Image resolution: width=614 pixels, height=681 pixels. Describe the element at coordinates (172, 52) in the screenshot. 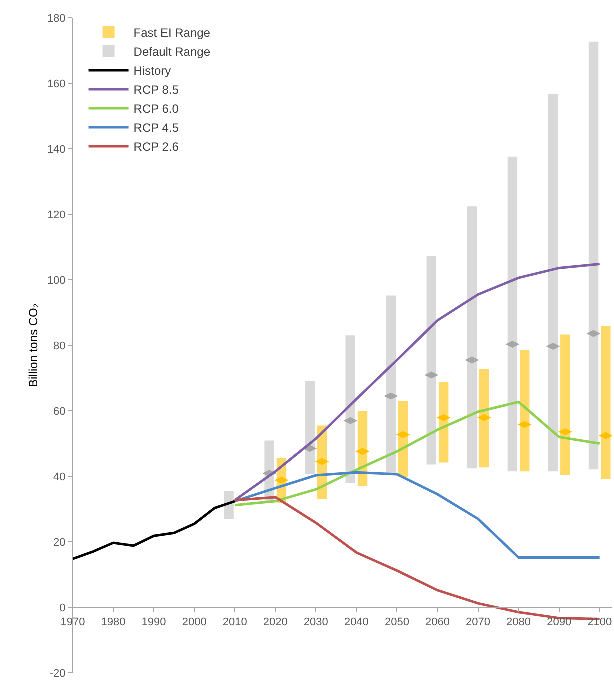

I see `legend-label: Default Range` at that location.